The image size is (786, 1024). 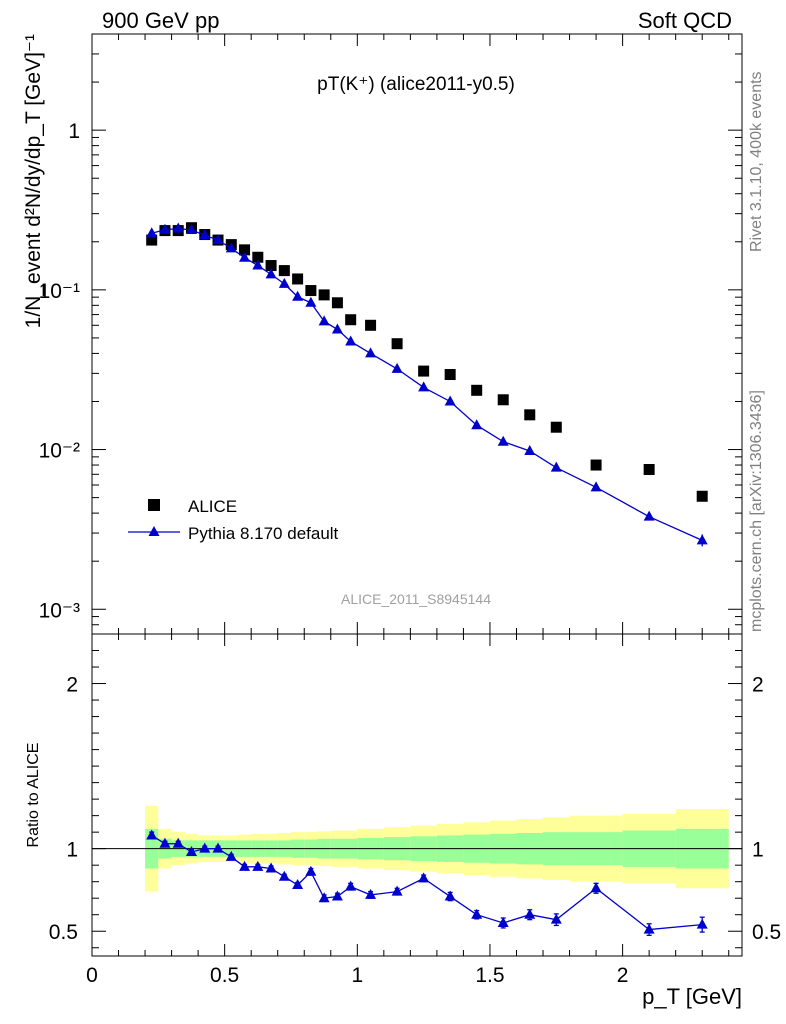 What do you see at coordinates (154, 505) in the screenshot?
I see `legend-alice-marker` at bounding box center [154, 505].